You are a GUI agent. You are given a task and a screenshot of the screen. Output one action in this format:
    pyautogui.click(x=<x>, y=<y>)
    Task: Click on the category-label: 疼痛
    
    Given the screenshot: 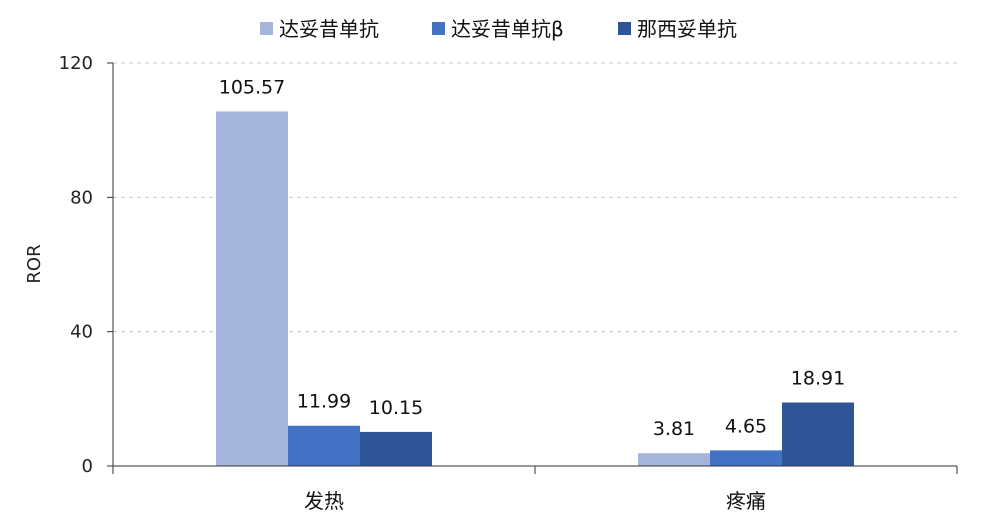 What is the action you would take?
    pyautogui.click(x=746, y=501)
    